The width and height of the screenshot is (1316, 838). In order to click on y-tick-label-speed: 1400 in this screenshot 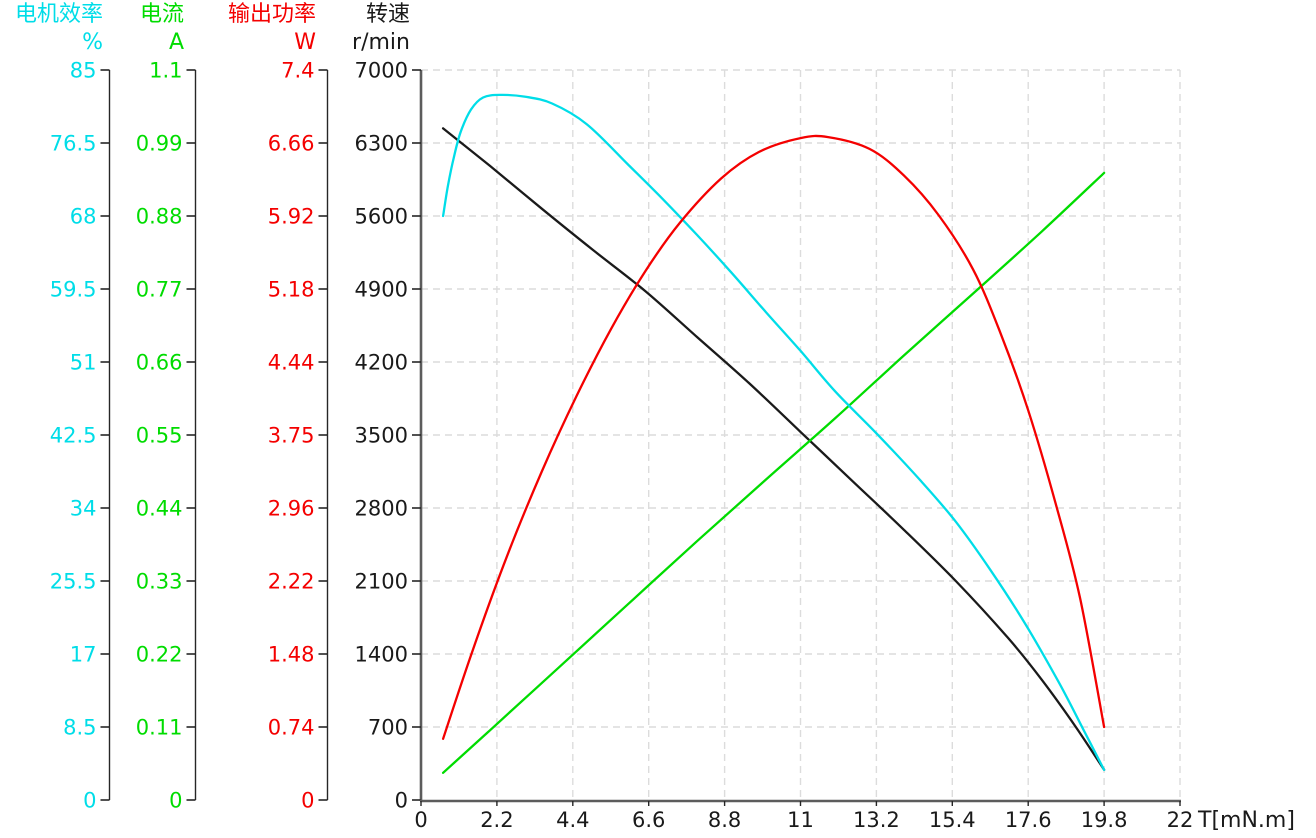, I will do `click(381, 655)`.